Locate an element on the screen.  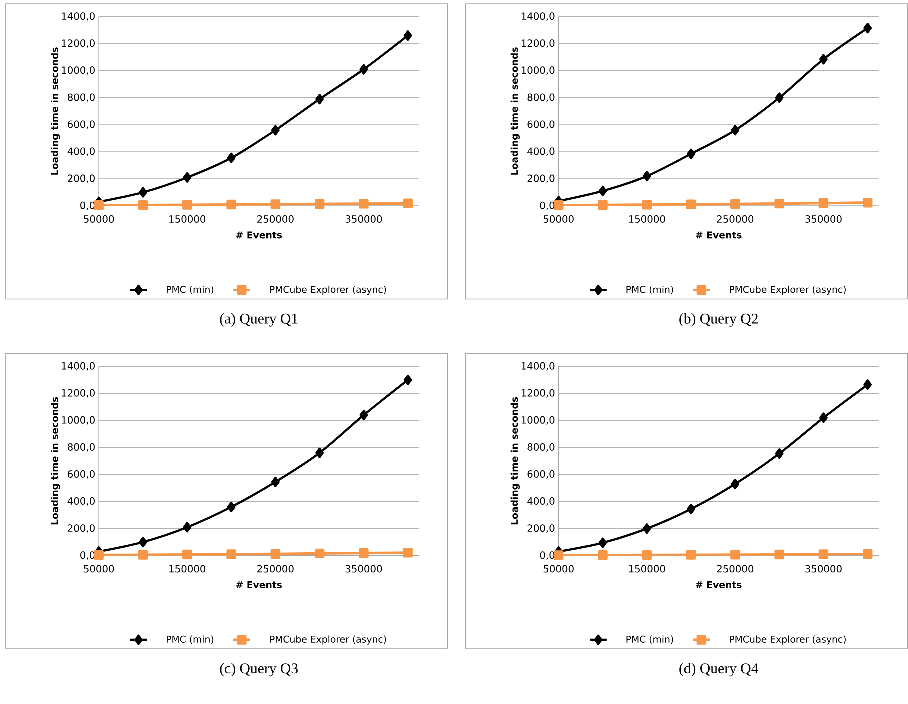
text: (b) Query Q2 is located at coordinates (719, 320).